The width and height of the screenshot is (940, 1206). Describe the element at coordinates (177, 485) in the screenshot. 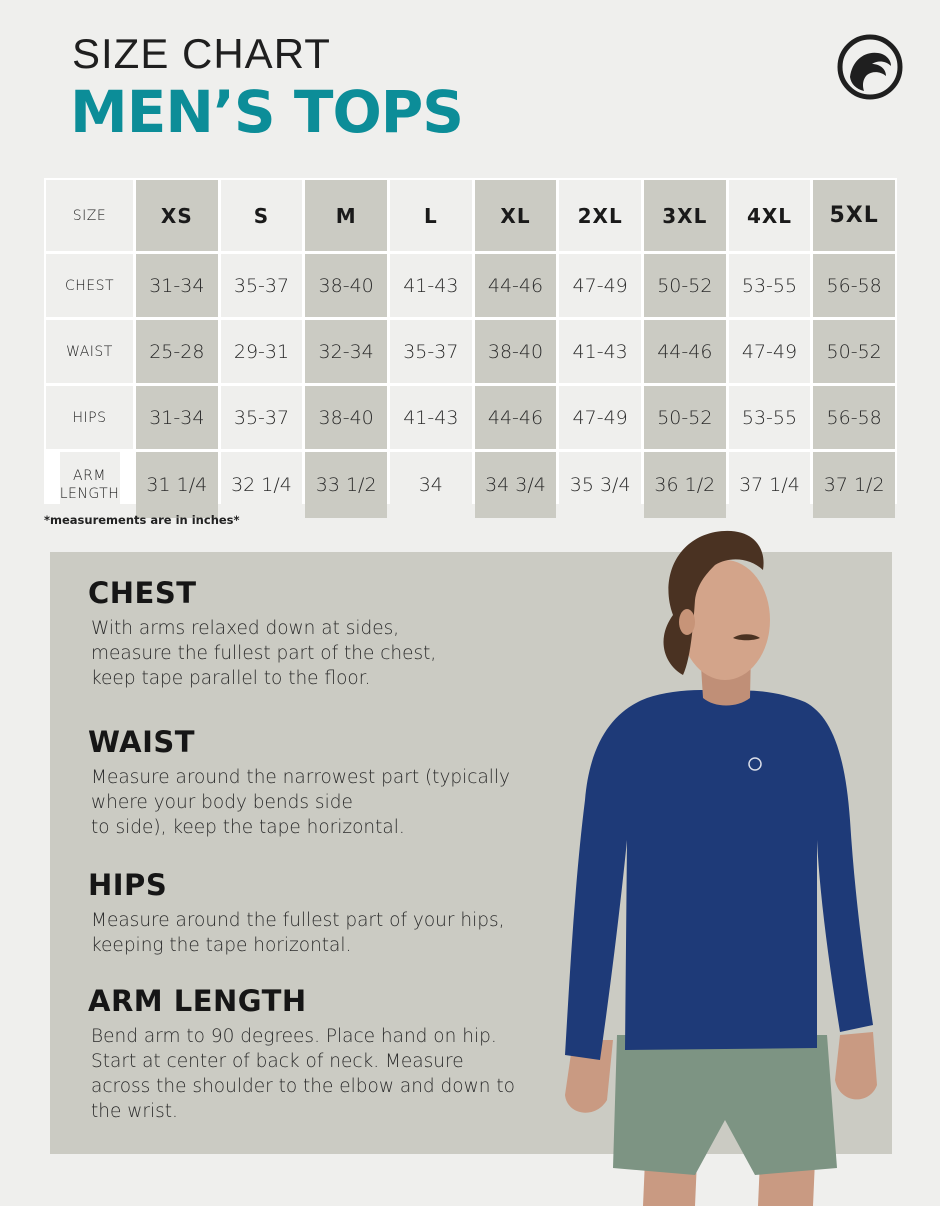

I see `table-cell: 31 1/4` at that location.